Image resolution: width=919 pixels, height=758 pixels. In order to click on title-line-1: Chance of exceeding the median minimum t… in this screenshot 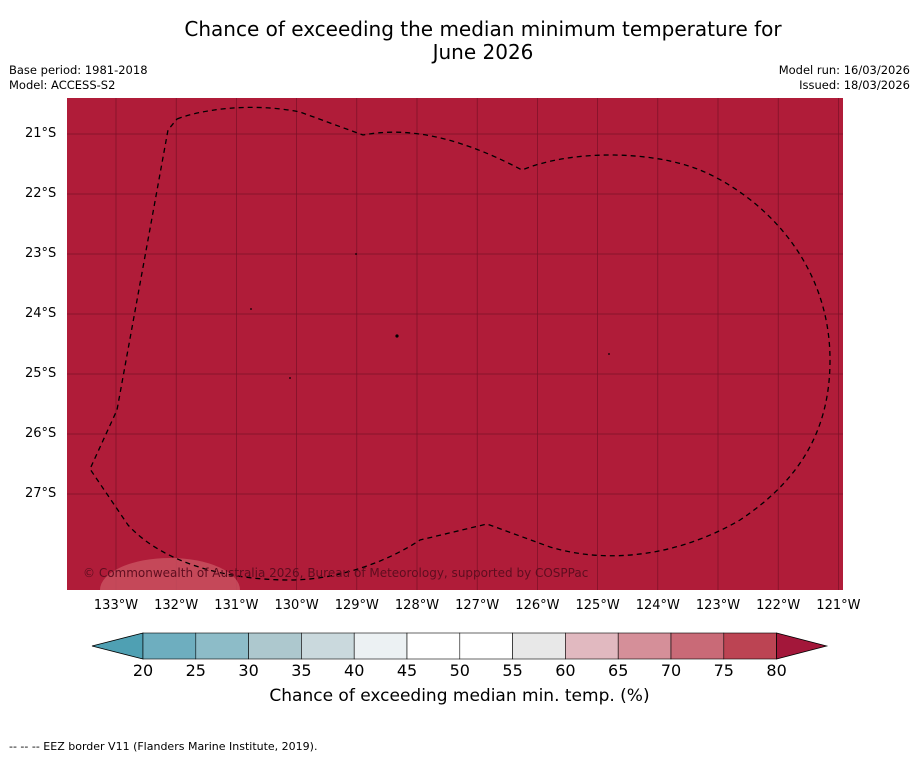, I will do `click(483, 29)`.